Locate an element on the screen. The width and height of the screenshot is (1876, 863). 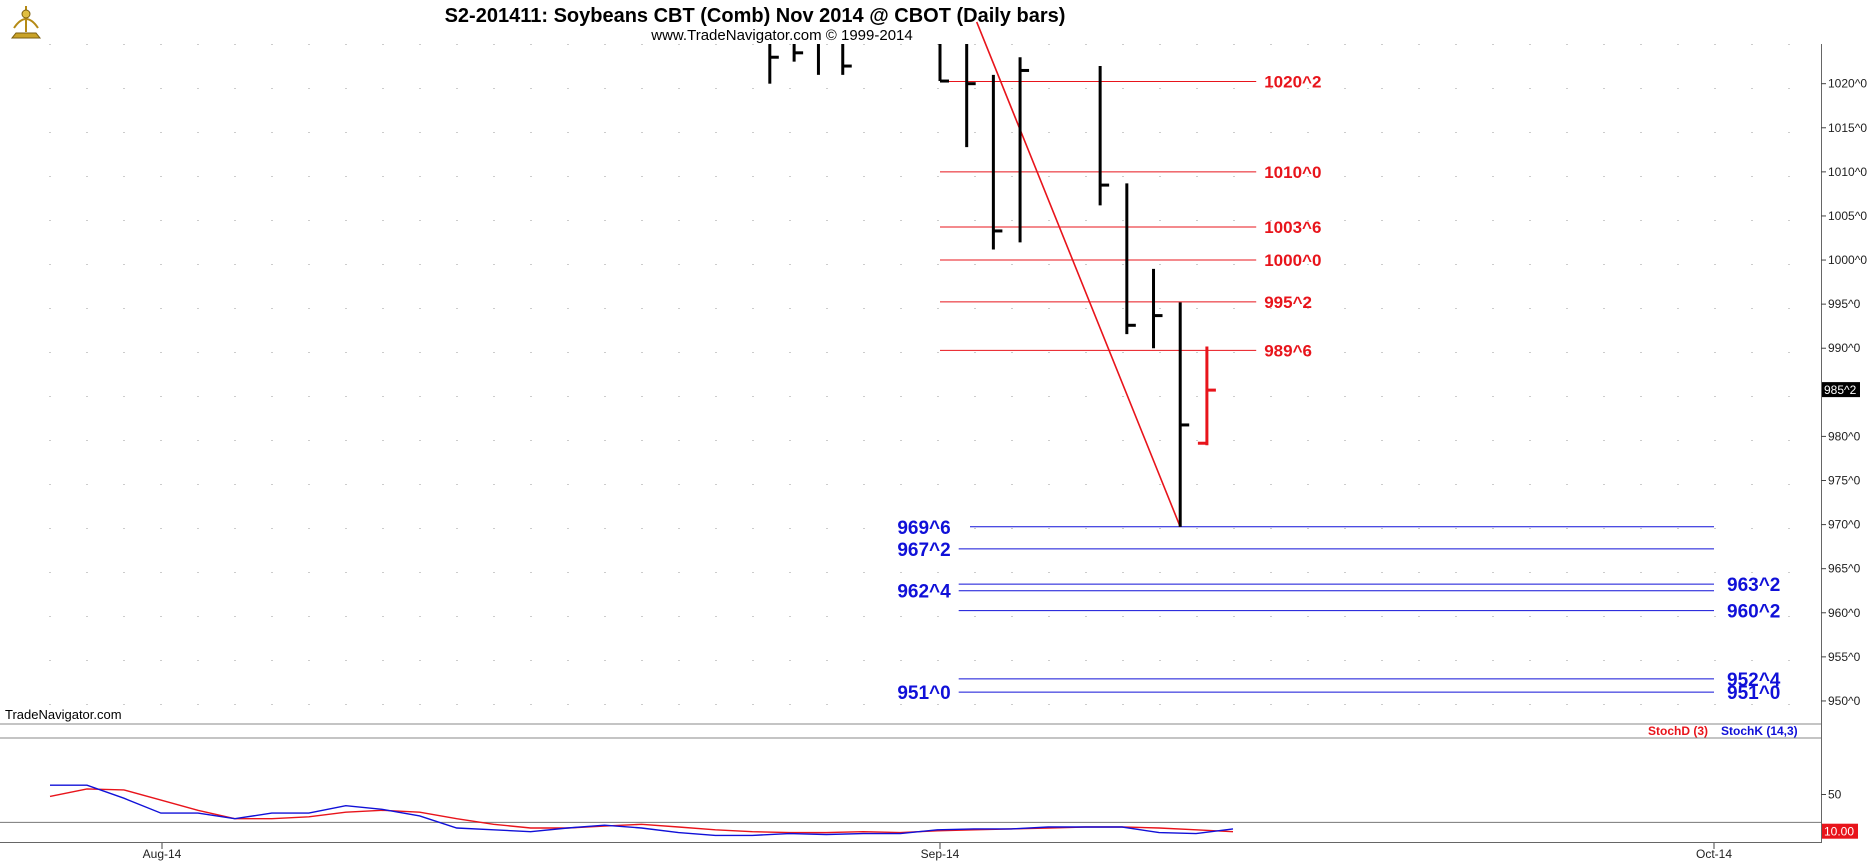
support-label-left: 969^6 is located at coordinates (923, 528).